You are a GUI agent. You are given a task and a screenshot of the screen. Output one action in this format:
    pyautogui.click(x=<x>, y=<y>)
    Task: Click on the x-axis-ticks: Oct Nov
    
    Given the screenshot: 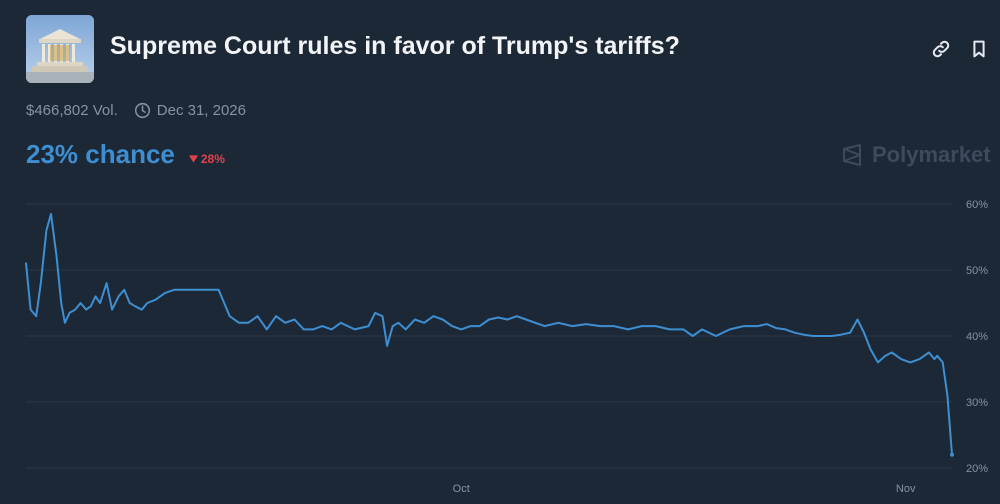 What is the action you would take?
    pyautogui.click(x=684, y=489)
    